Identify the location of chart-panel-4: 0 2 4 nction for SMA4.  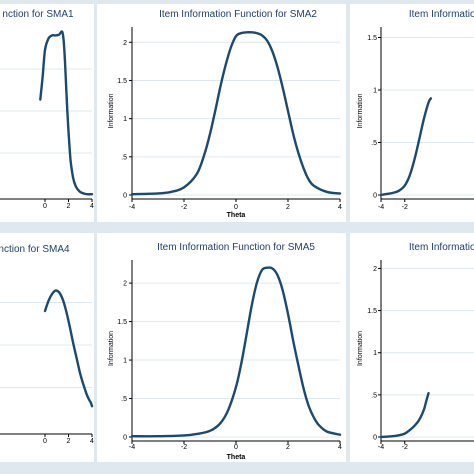
(47, 347).